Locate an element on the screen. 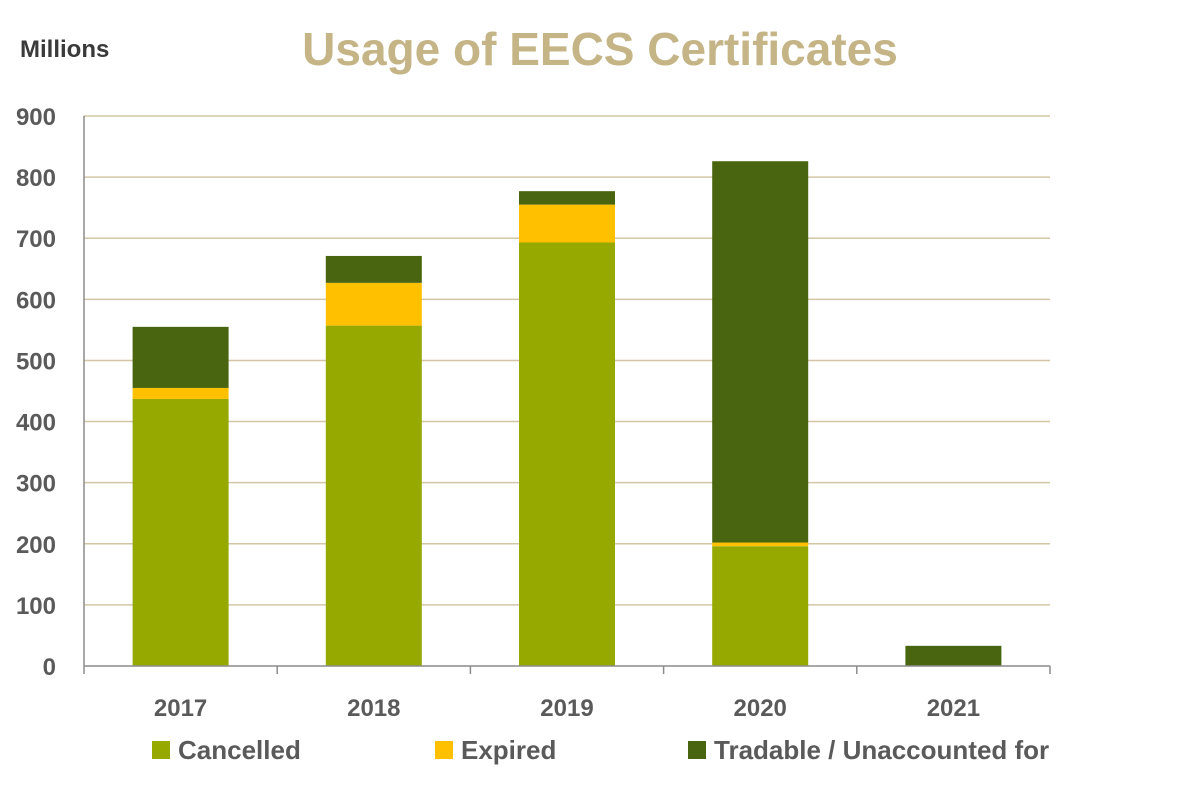 This screenshot has height=785, width=1200. y-tick-label: 700 is located at coordinates (36, 239).